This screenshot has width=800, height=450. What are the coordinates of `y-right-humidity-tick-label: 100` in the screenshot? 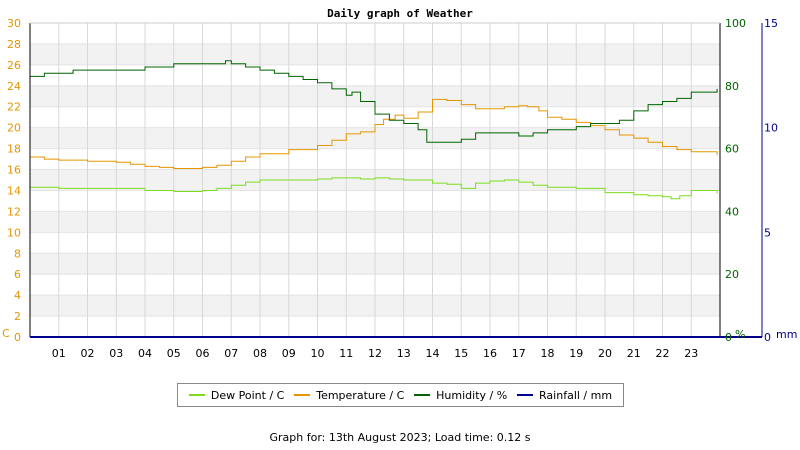 It's located at (735, 23).